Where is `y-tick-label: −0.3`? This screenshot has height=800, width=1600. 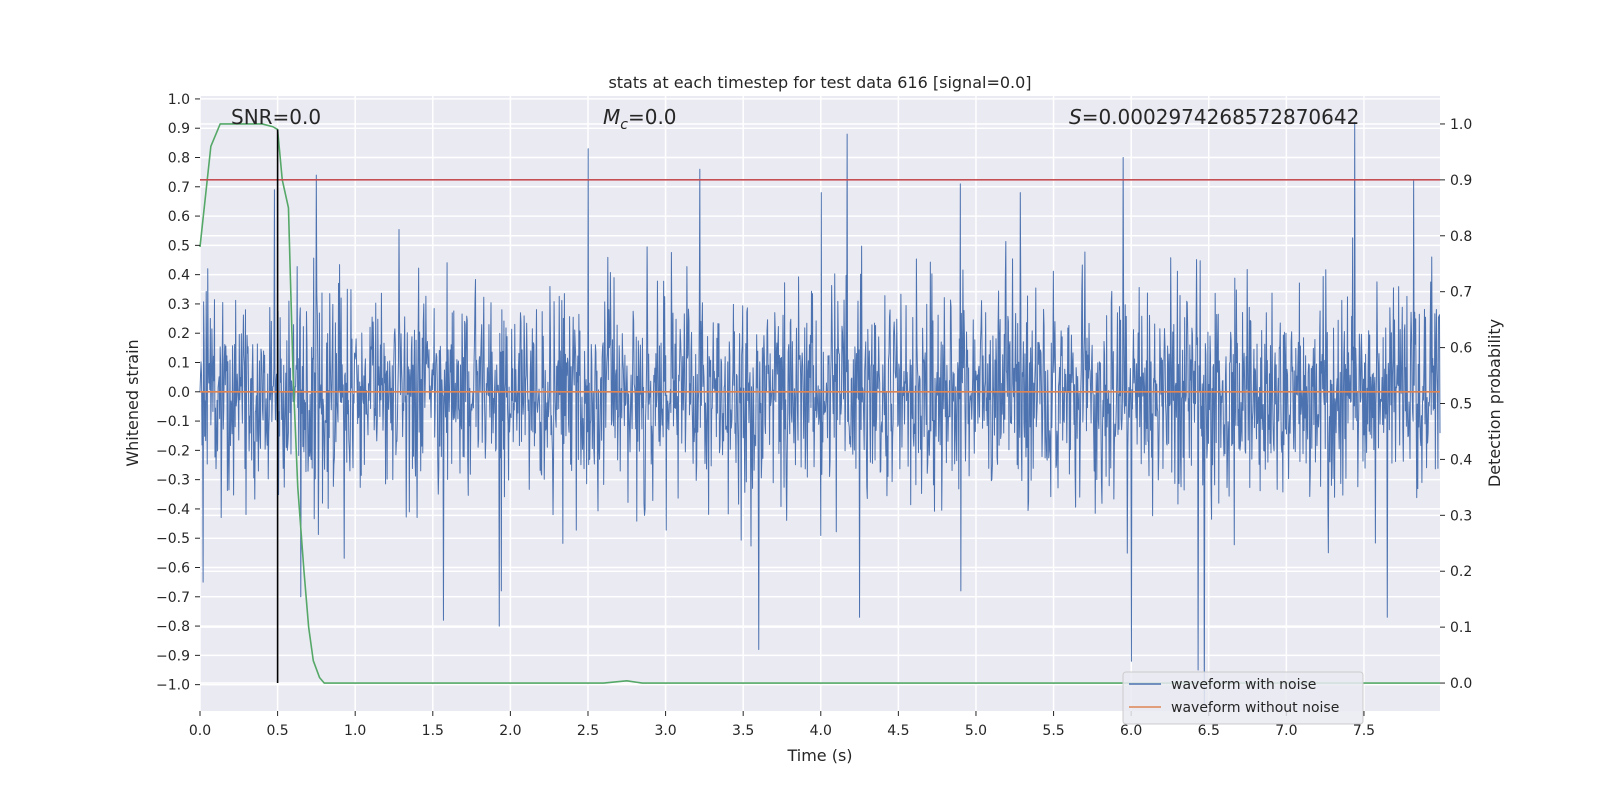
y-tick-label: −0.3 is located at coordinates (173, 481).